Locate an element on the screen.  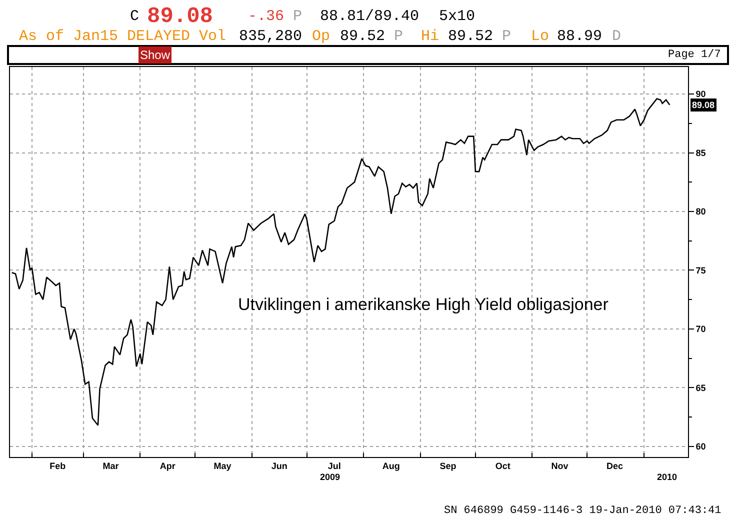
x-tick-label: Nov is located at coordinates (559, 465).